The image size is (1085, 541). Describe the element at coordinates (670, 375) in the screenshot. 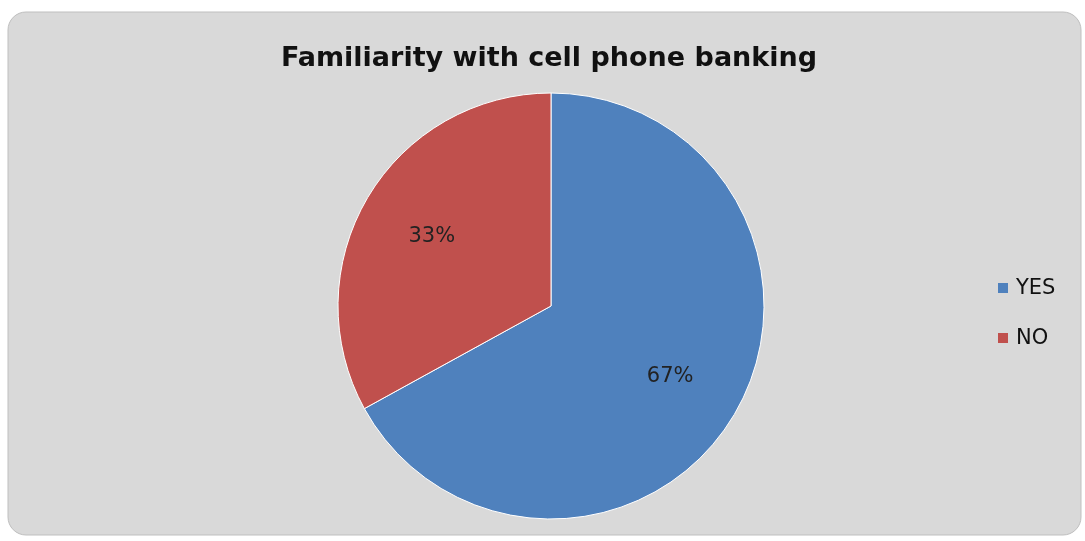

I see `data-label: 67%` at that location.